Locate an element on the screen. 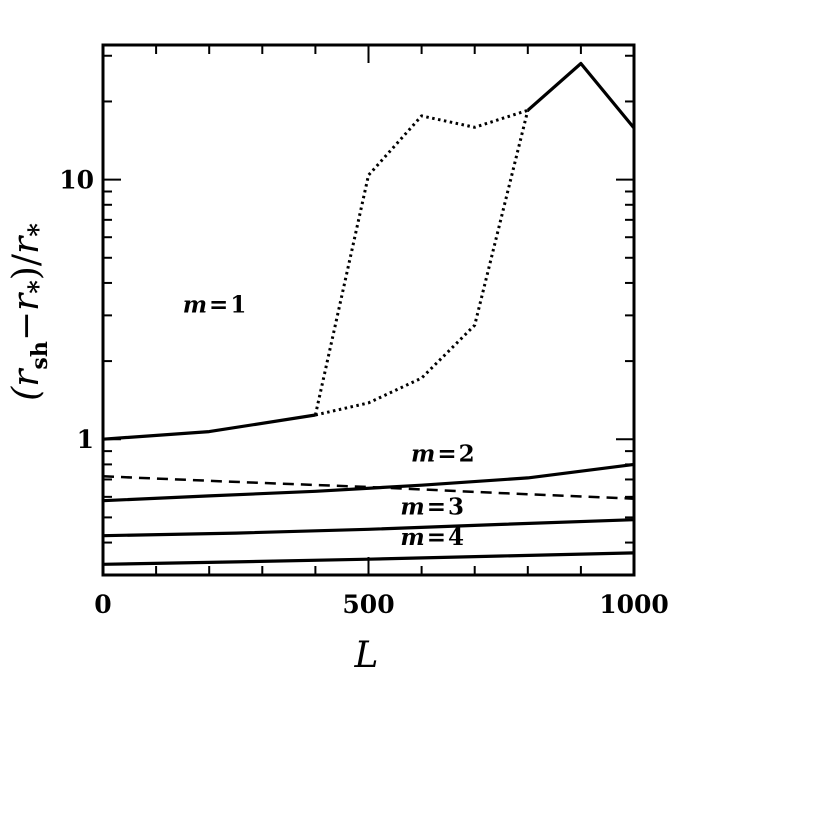 The height and width of the screenshot is (830, 830). y-axis-title: (rsh−r*)/r* is located at coordinates (30, 312).